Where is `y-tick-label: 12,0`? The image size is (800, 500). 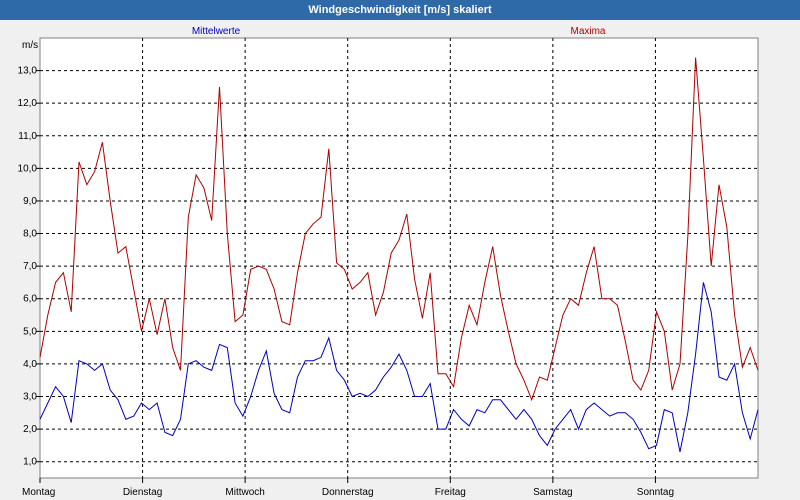
y-tick-label: 12,0 is located at coordinates (28, 103).